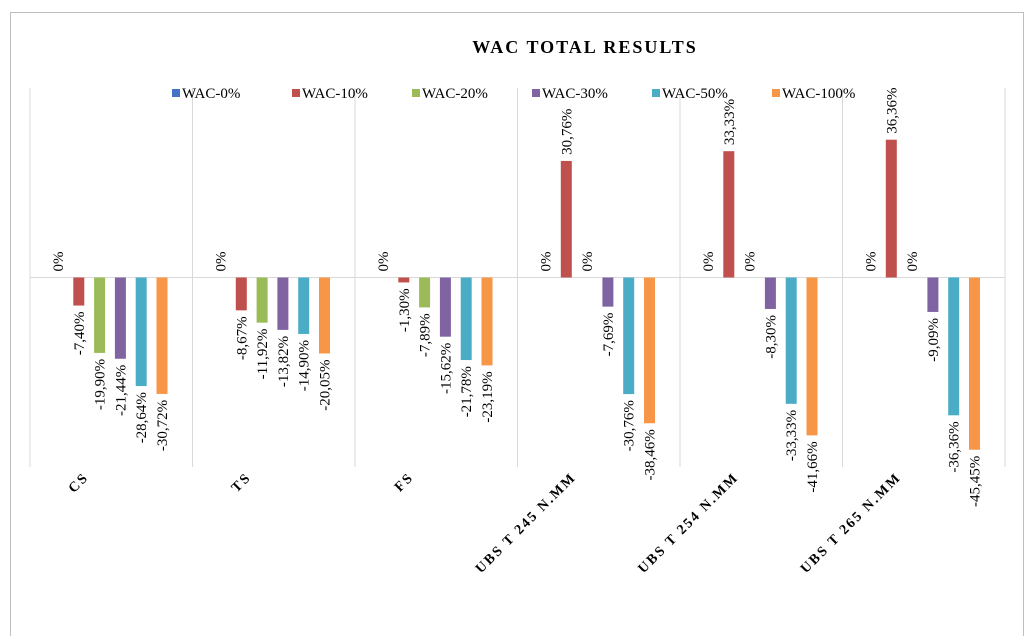 The height and width of the screenshot is (636, 1027). Describe the element at coordinates (305, 365) in the screenshot. I see `data-label: -14,90%` at that location.